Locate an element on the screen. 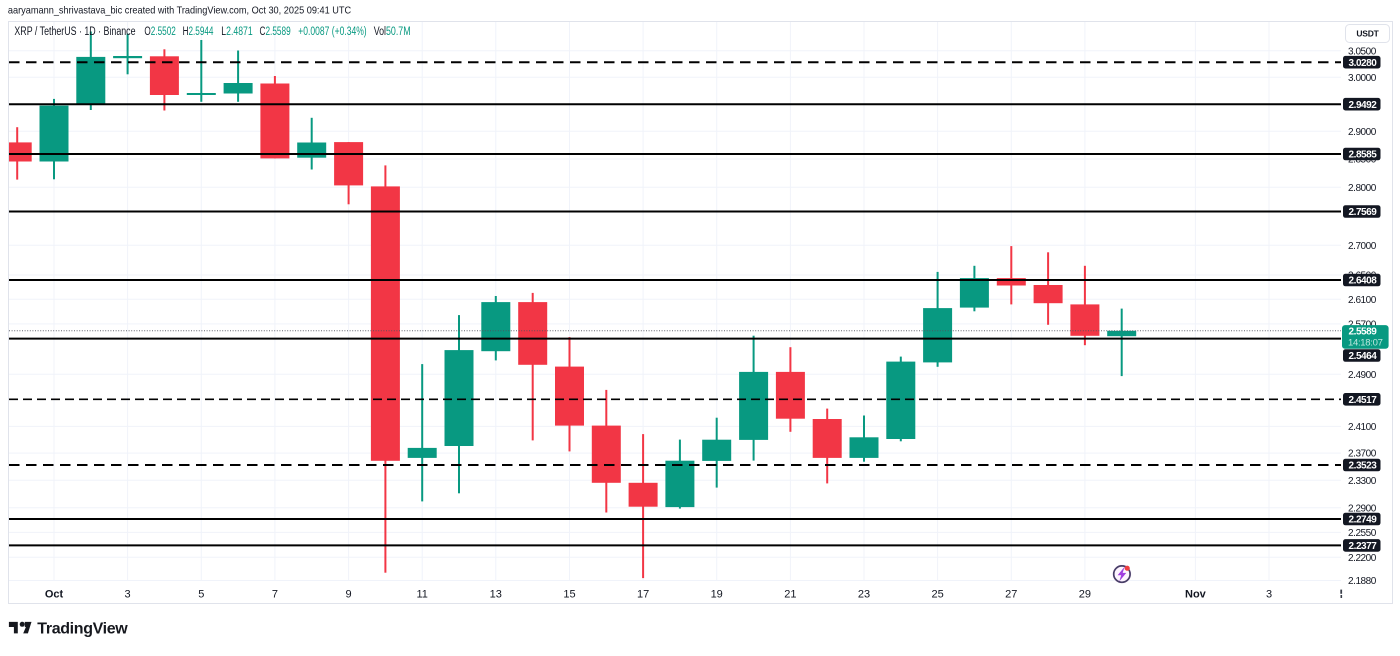 Image resolution: width=1400 pixels, height=656 pixels. svg-text: 5 is located at coordinates (201, 595).